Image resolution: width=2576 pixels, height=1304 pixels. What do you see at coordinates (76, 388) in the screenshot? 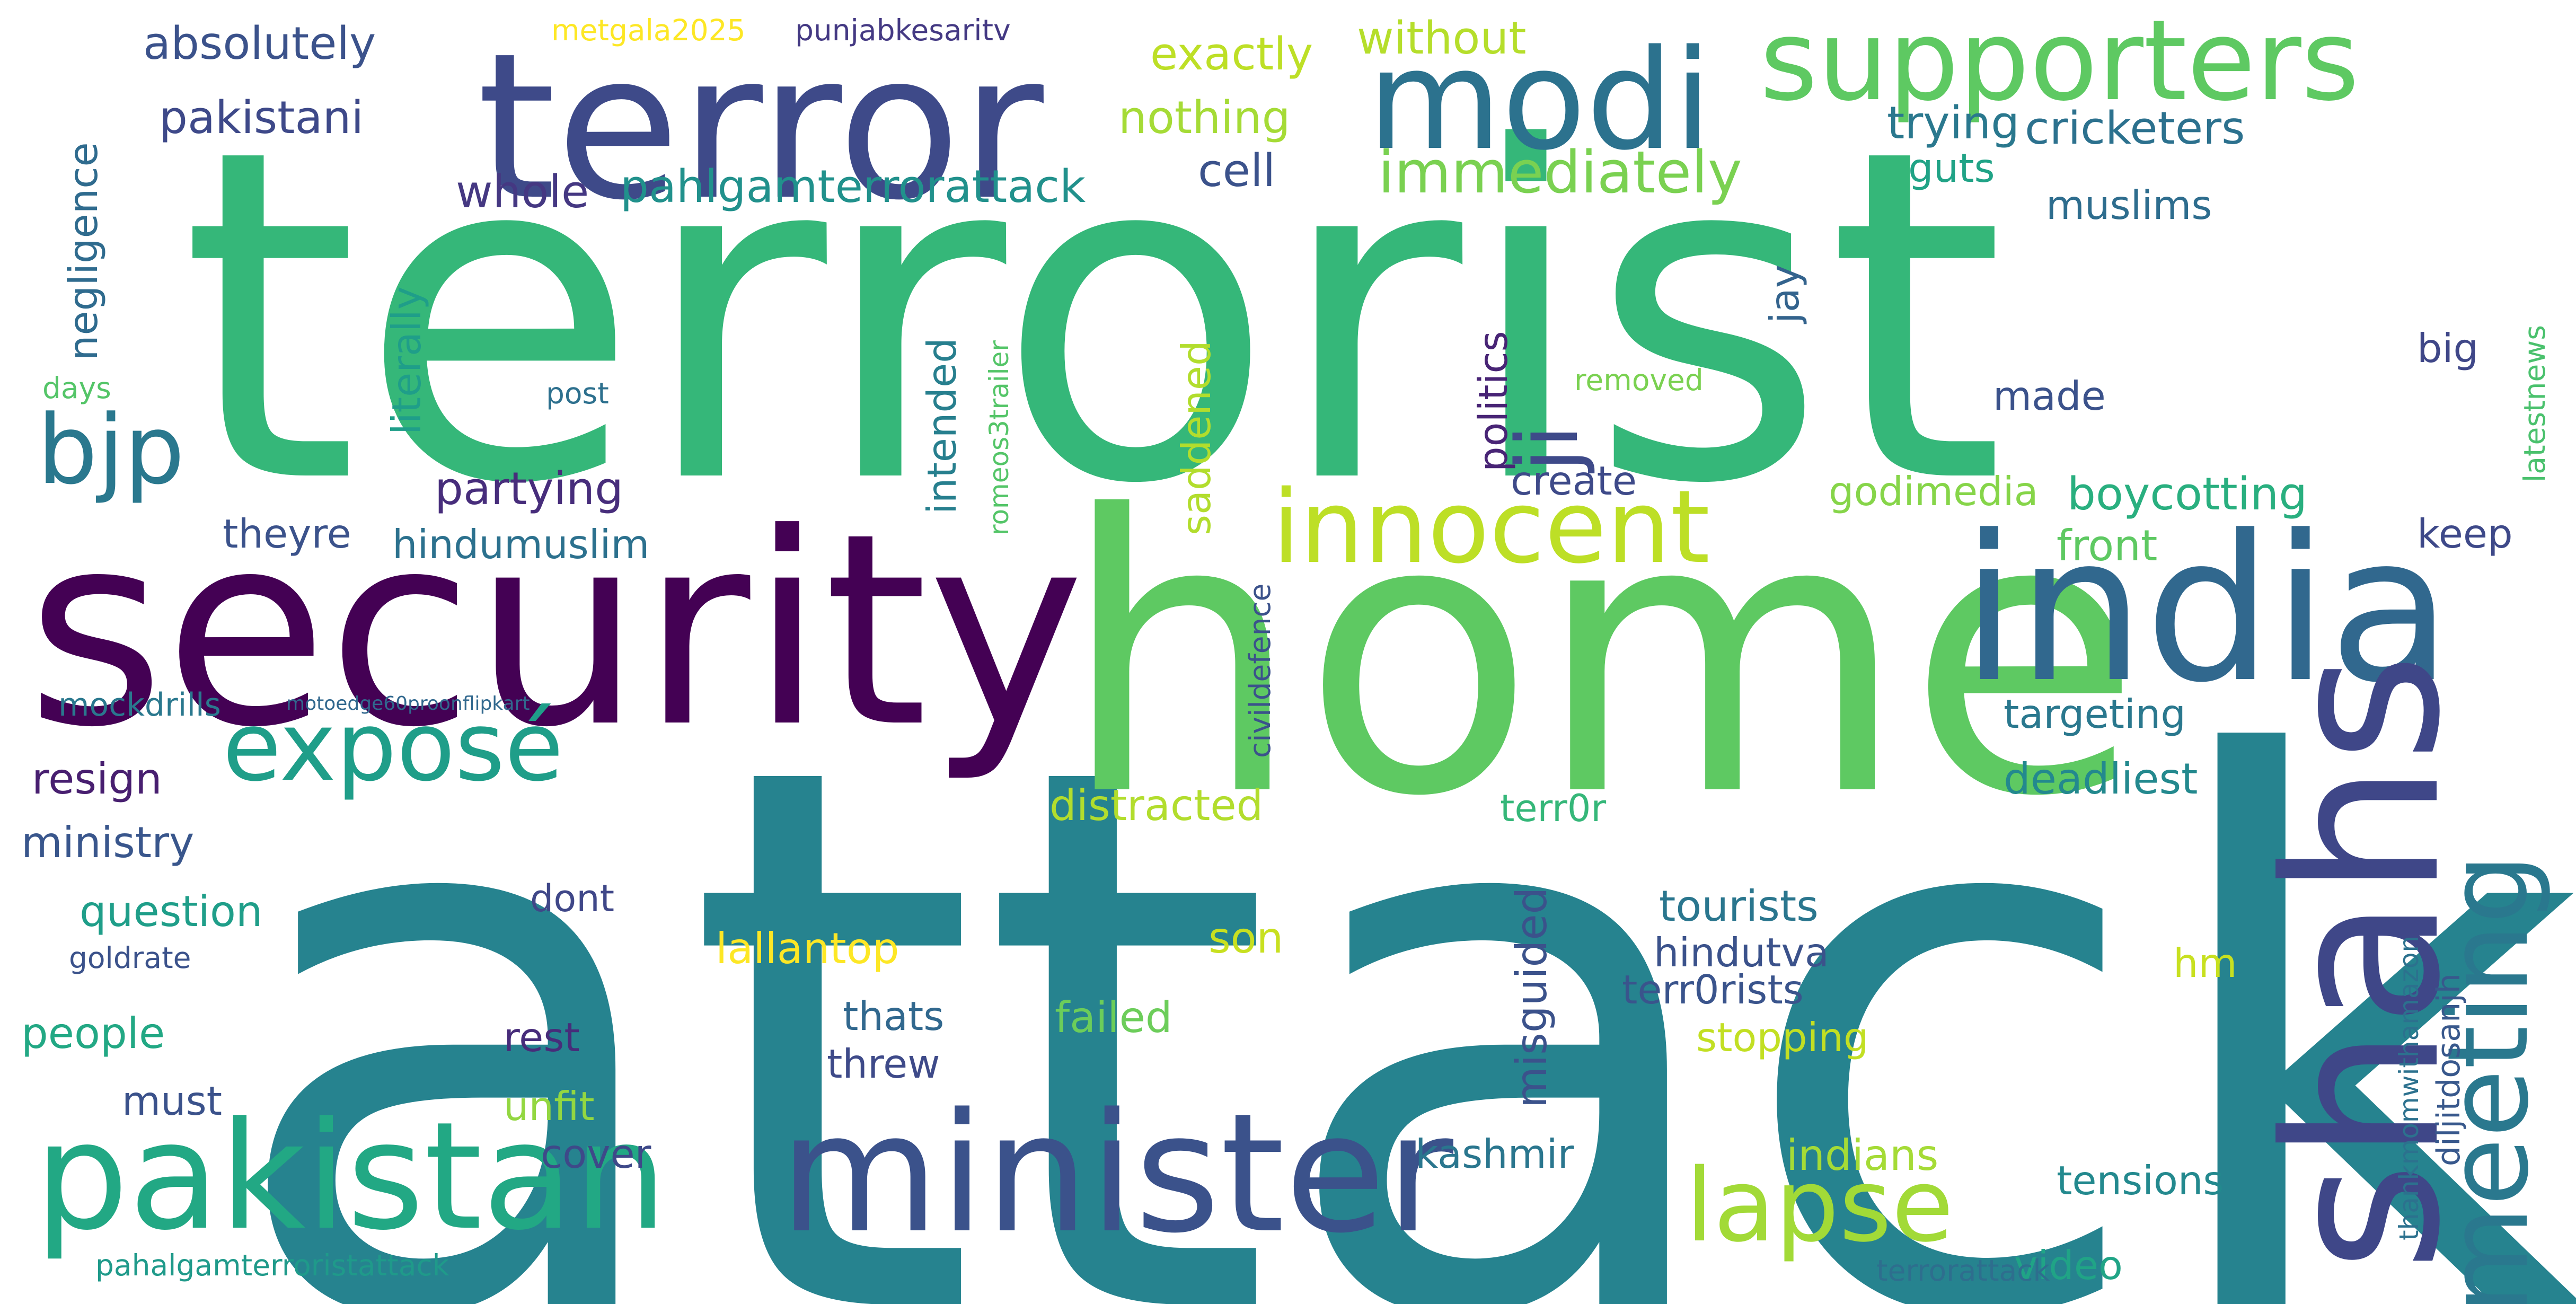
I see `word: days` at bounding box center [76, 388].